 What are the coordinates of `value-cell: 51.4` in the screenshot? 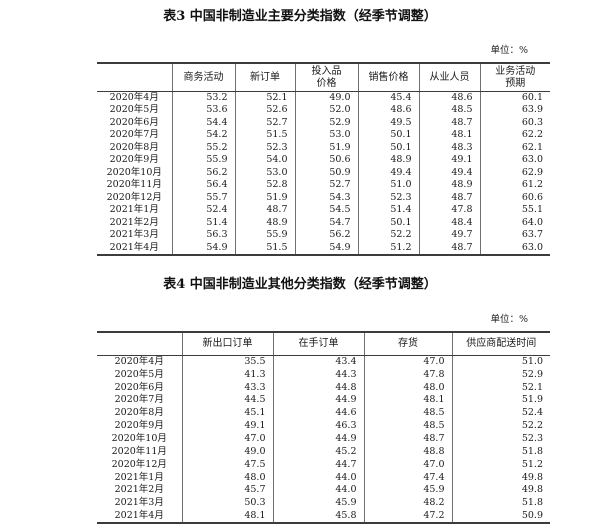 It's located at (389, 210).